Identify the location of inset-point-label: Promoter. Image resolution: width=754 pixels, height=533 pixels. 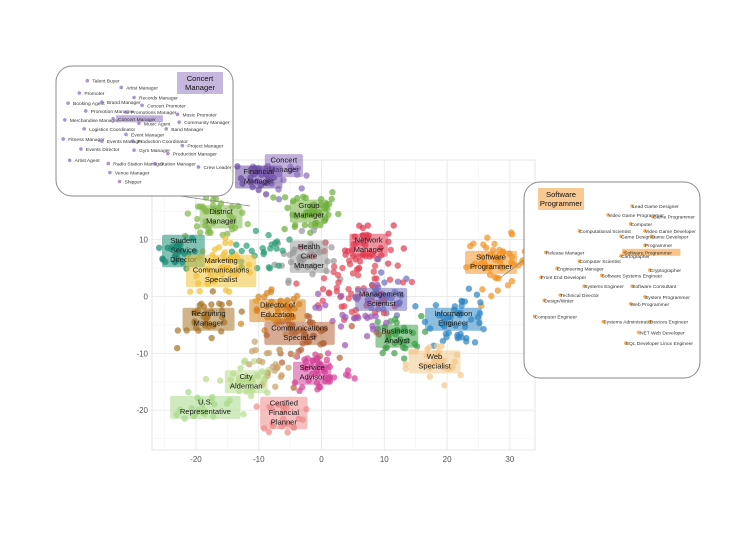
(94, 94).